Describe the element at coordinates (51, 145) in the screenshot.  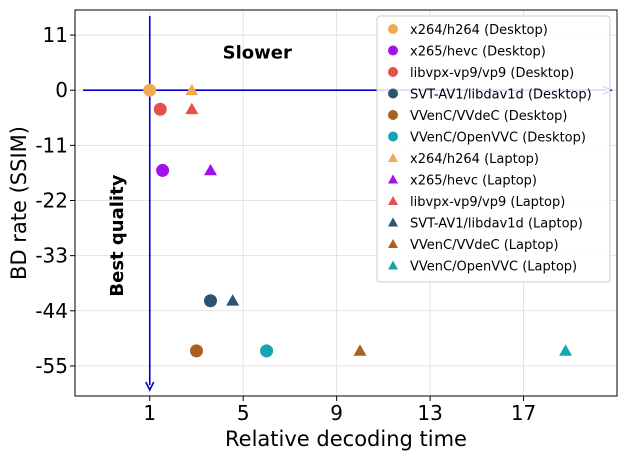
I see `y-tick-label: -11` at that location.